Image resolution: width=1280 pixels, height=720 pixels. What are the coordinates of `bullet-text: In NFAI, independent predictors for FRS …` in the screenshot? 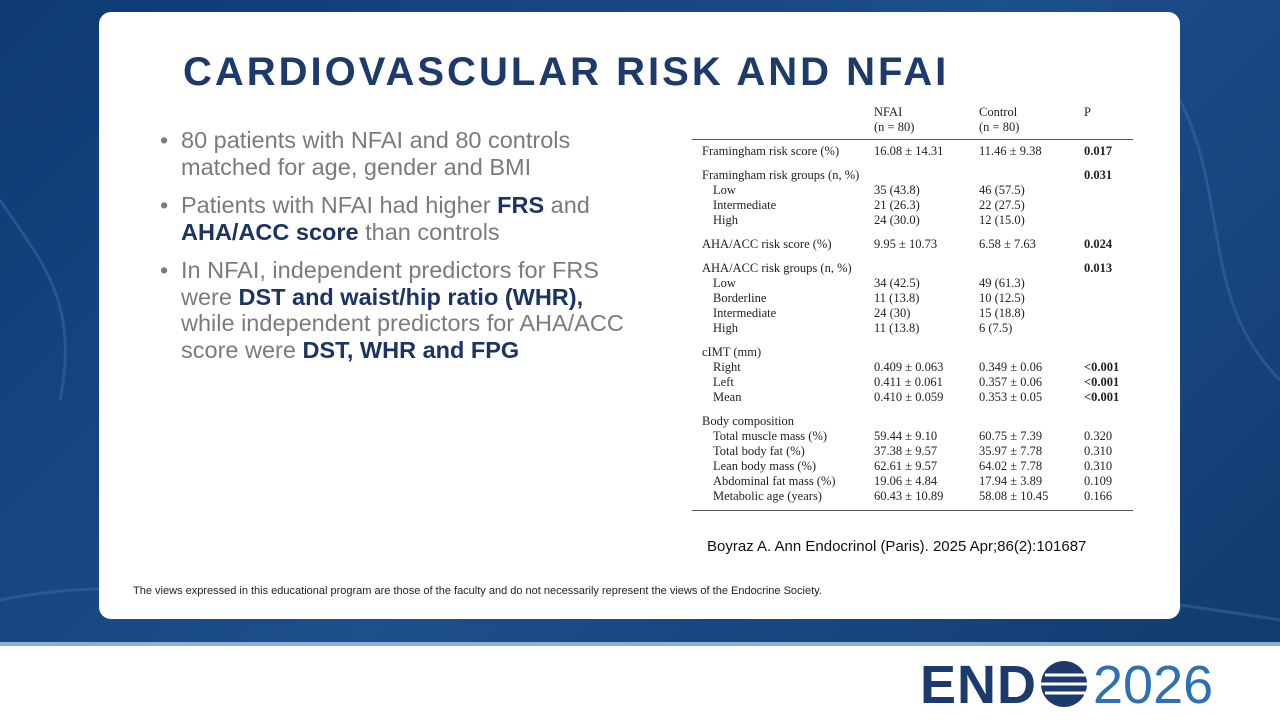 It's located at (390, 283).